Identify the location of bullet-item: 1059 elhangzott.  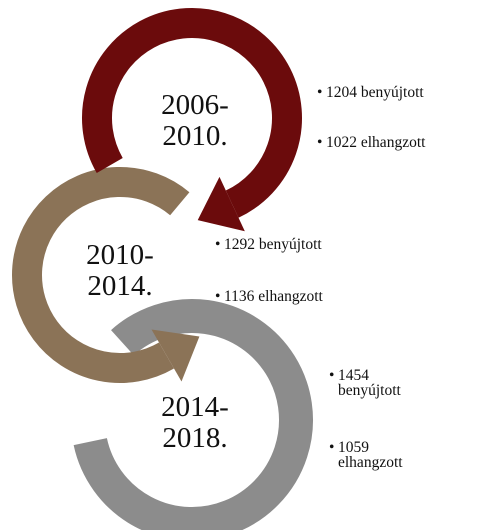
(373, 455).